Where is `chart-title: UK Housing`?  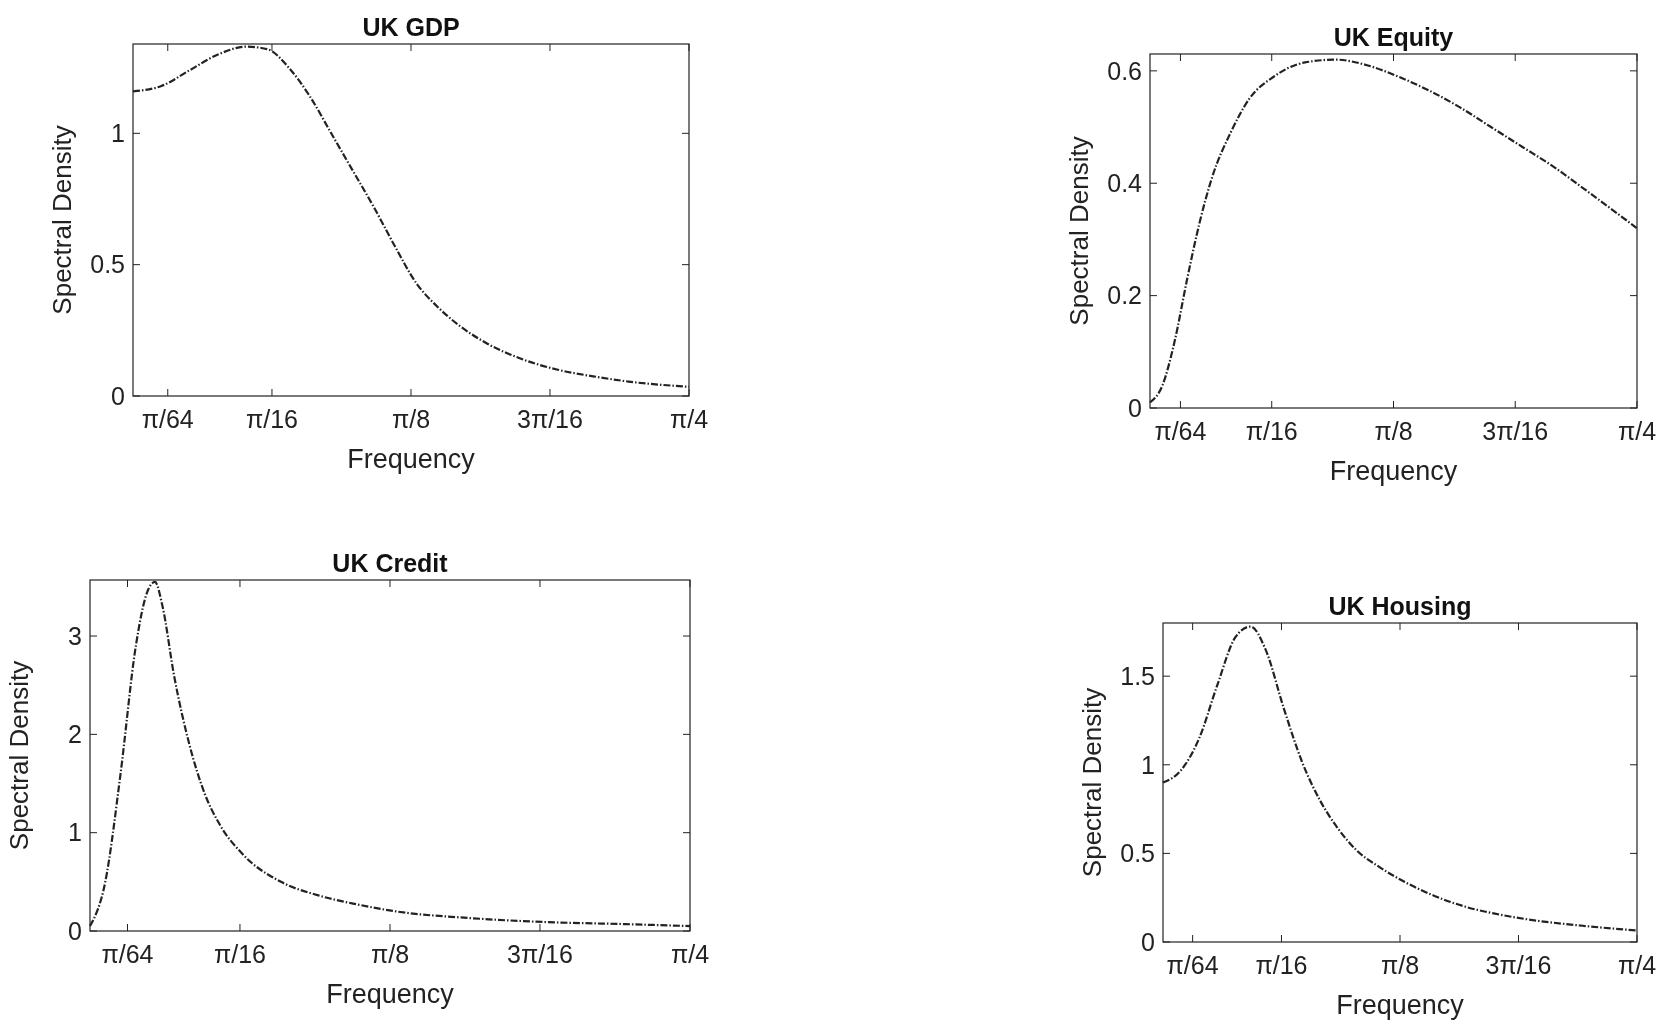 chart-title: UK Housing is located at coordinates (1400, 606).